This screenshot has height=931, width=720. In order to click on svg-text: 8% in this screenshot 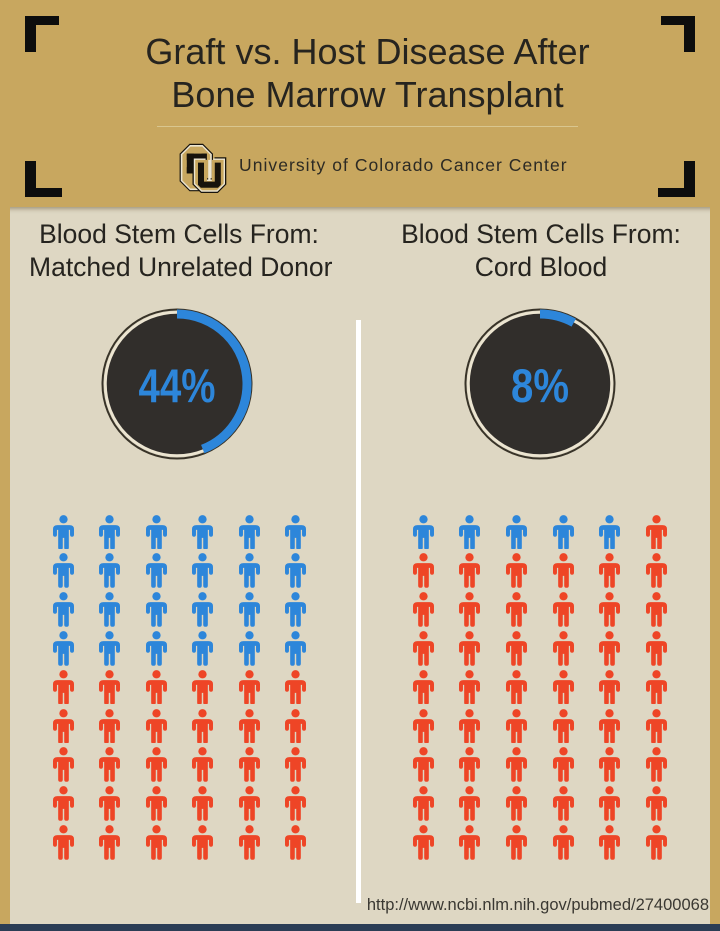, I will do `click(540, 385)`.